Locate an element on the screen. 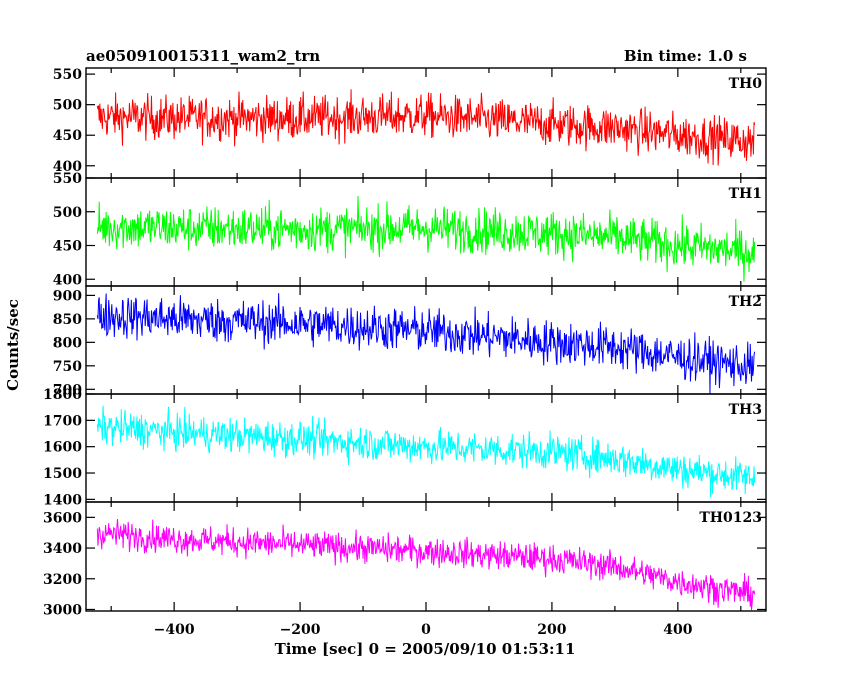  y-tick-label: 3000 is located at coordinates (62, 610).